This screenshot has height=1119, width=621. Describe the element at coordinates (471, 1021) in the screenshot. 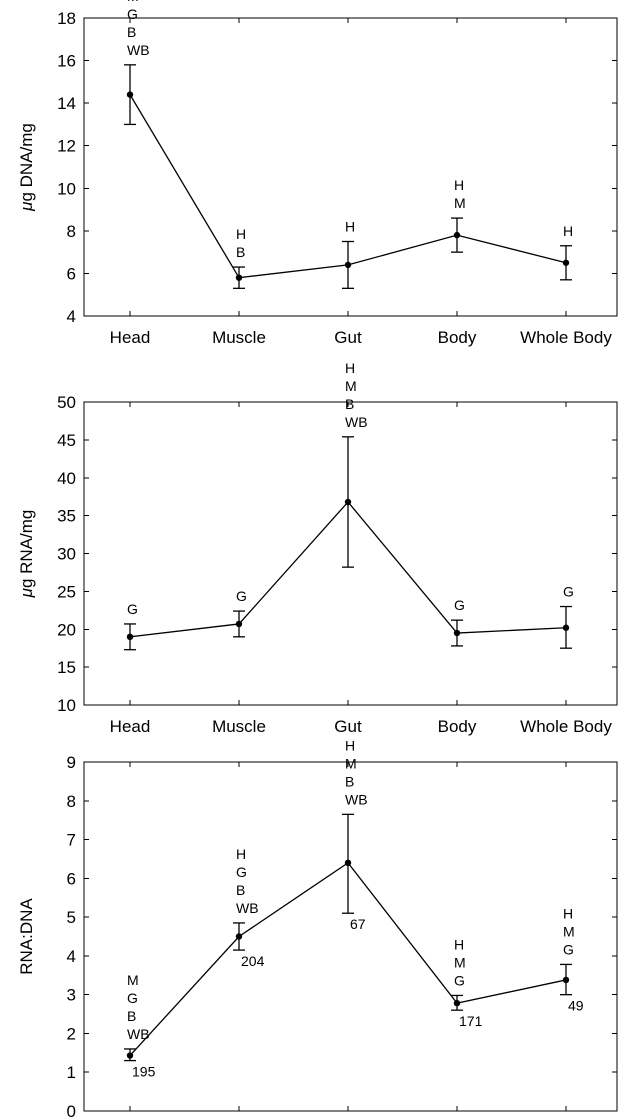

I see `sample-size-label: 171` at that location.